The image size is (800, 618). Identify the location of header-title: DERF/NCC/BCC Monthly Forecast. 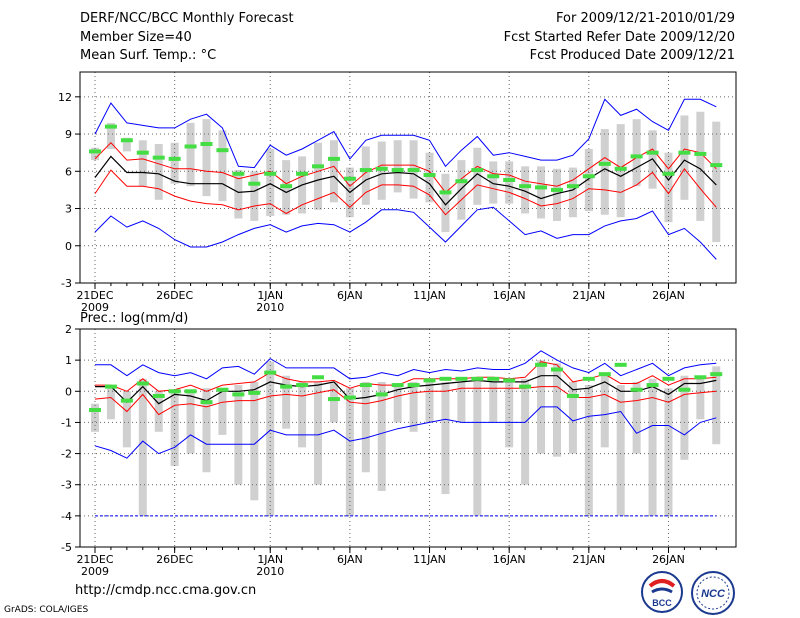
(187, 18).